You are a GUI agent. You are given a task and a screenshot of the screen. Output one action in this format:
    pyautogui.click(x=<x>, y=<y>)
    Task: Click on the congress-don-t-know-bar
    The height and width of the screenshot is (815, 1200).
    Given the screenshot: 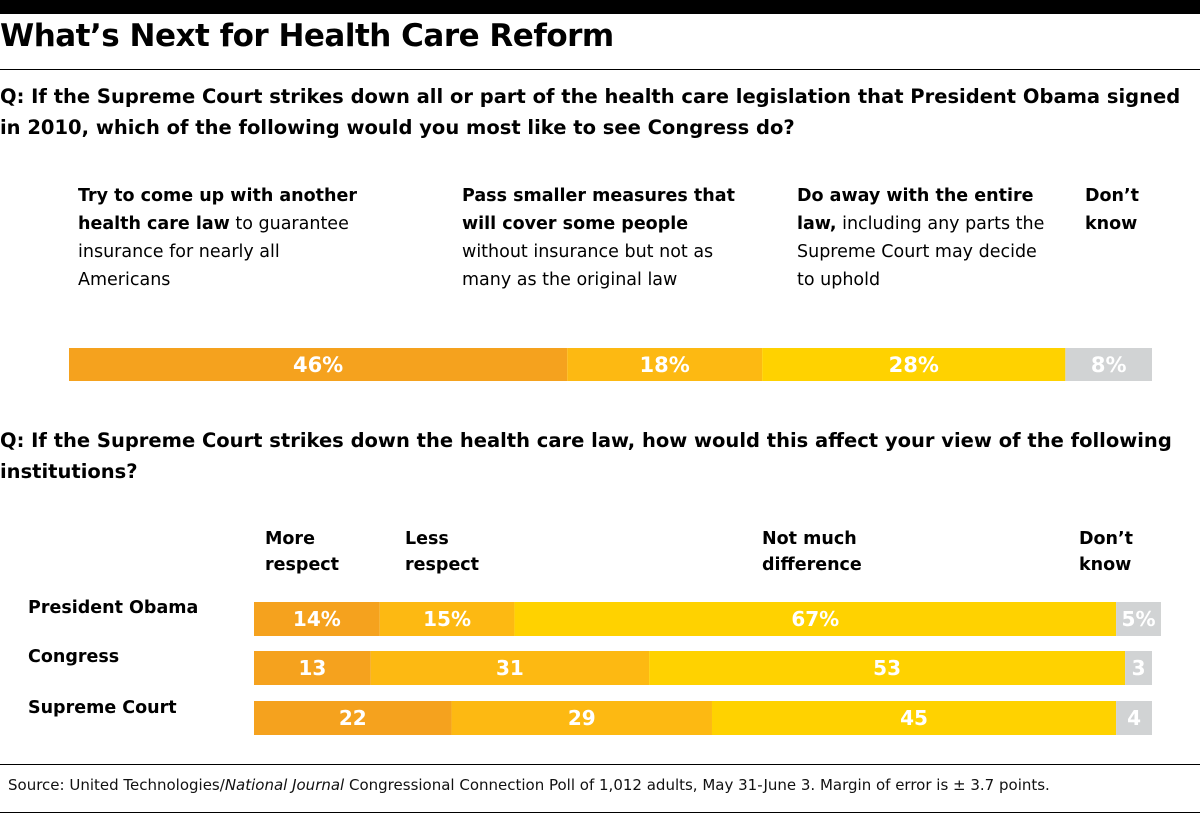 What is the action you would take?
    pyautogui.click(x=1138, y=668)
    